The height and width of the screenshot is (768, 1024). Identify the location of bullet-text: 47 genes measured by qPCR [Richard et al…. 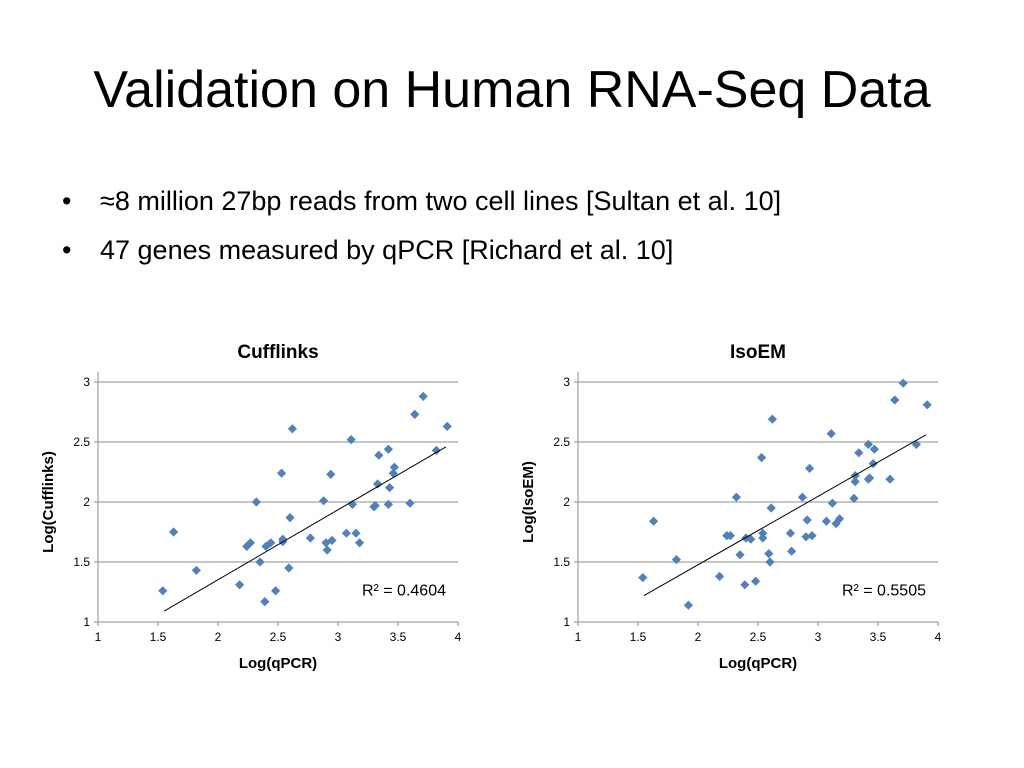
(387, 250).